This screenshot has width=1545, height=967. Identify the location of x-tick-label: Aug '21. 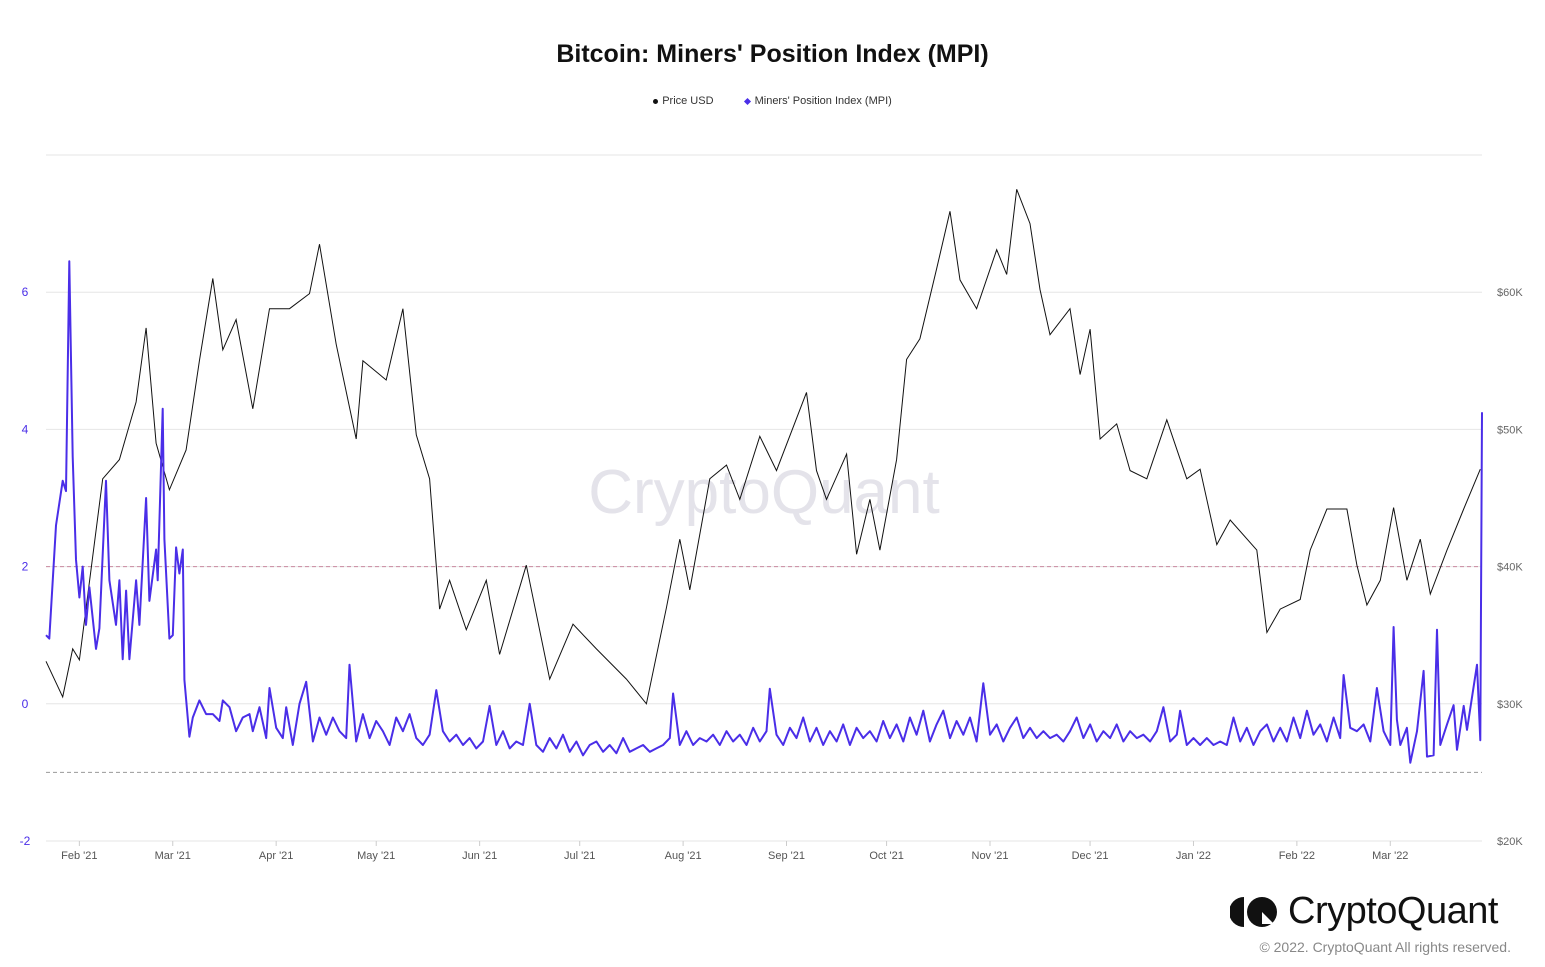
(683, 856).